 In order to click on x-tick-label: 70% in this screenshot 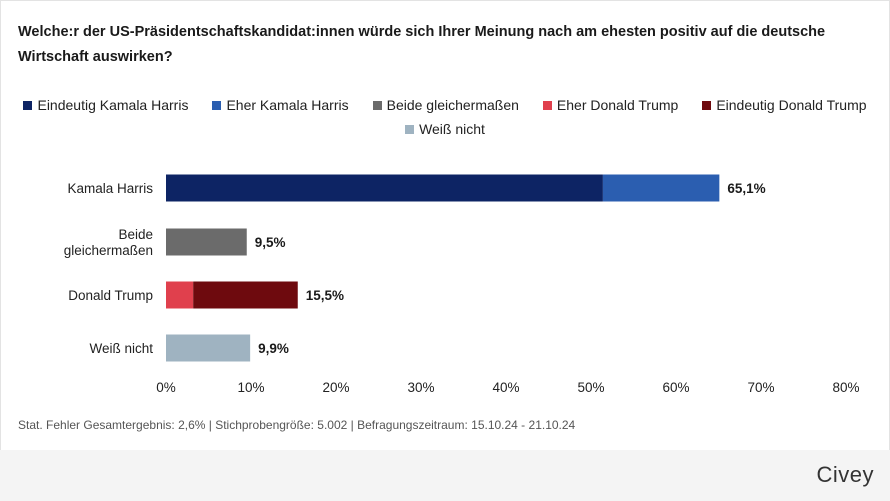, I will do `click(760, 387)`.